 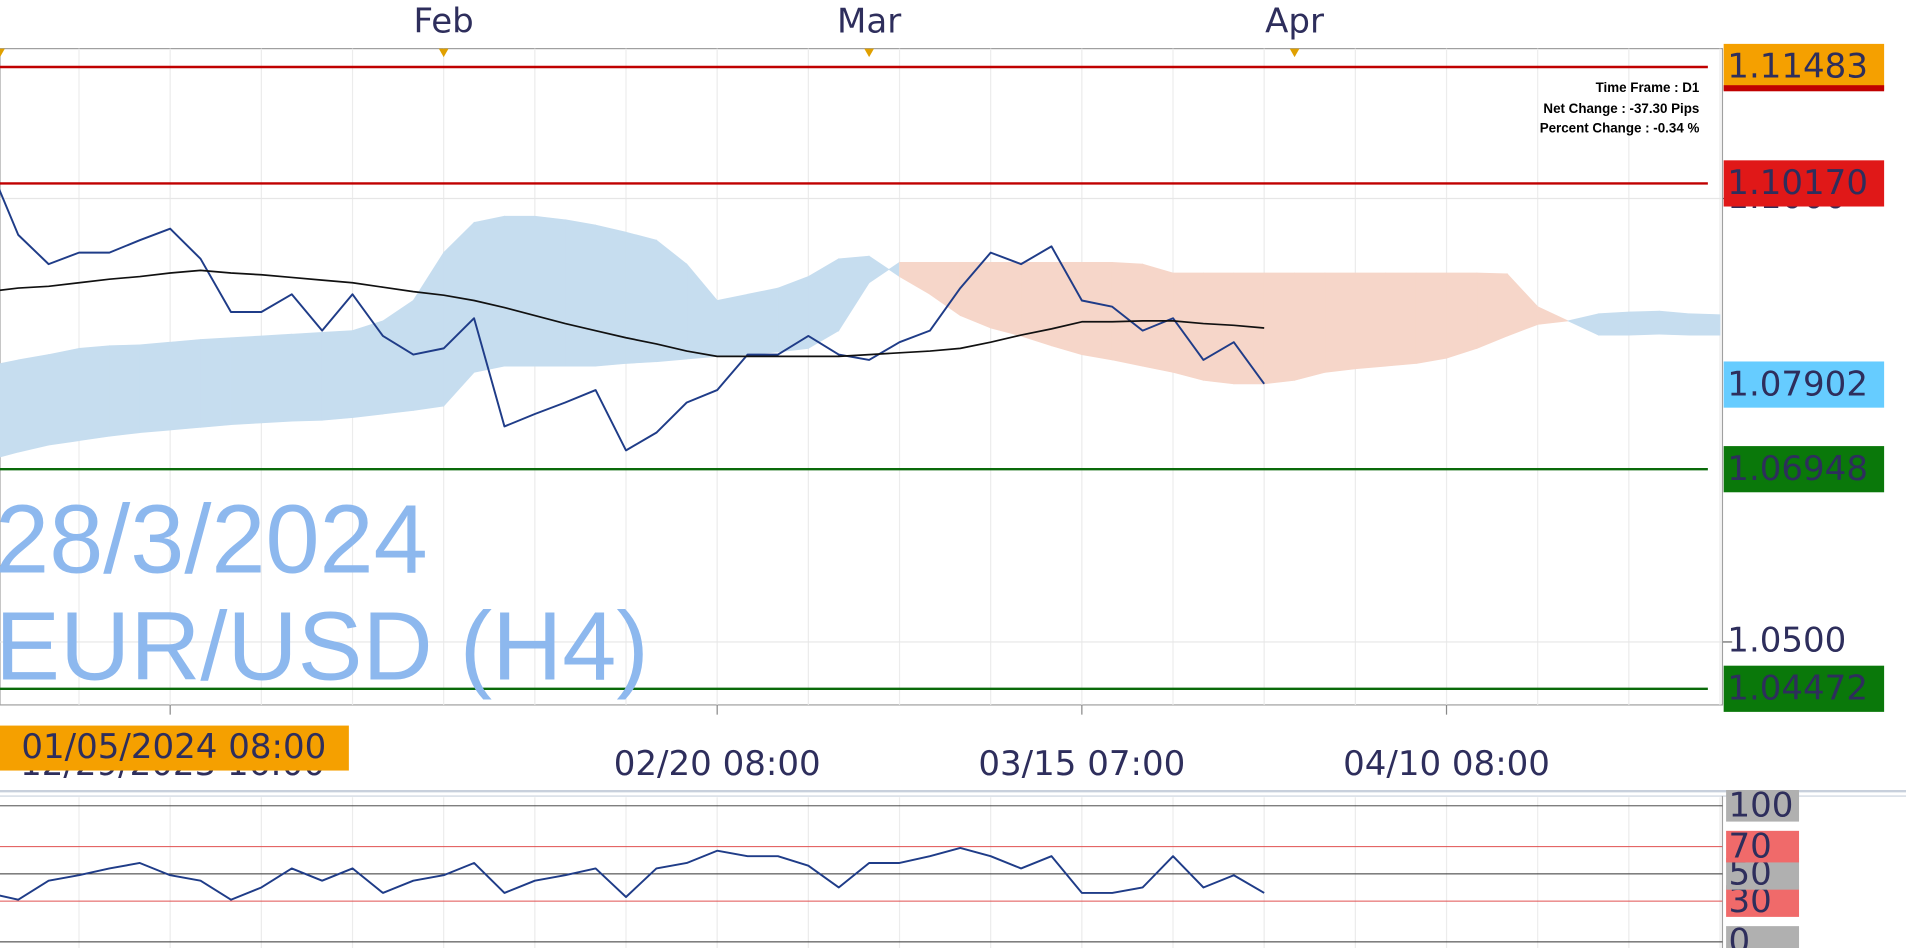 I want to click on level-label: 1.11483, so click(x=1797, y=67).